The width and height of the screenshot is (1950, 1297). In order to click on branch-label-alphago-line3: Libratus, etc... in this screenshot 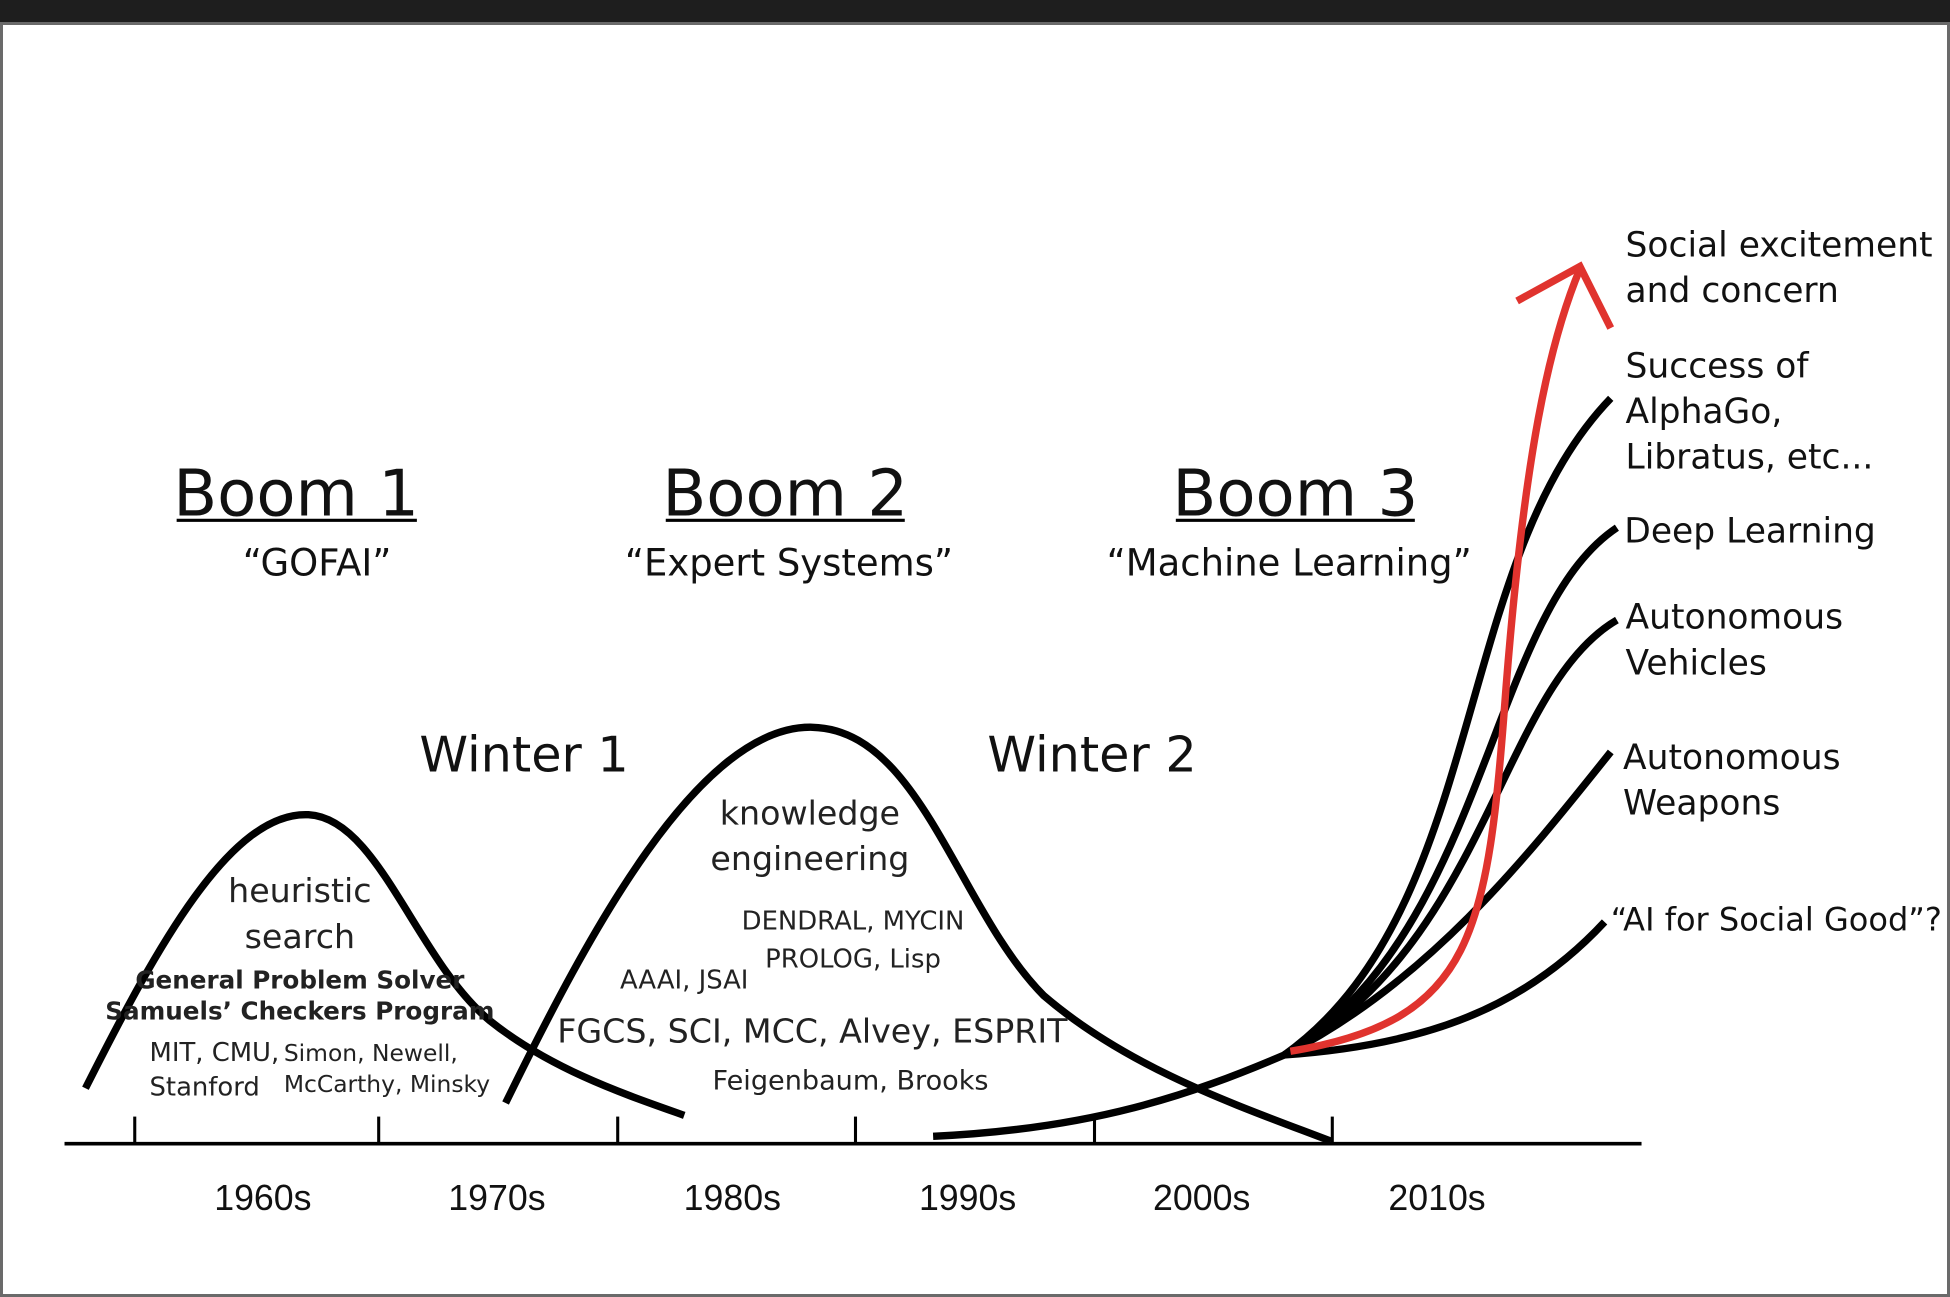, I will do `click(1750, 458)`.